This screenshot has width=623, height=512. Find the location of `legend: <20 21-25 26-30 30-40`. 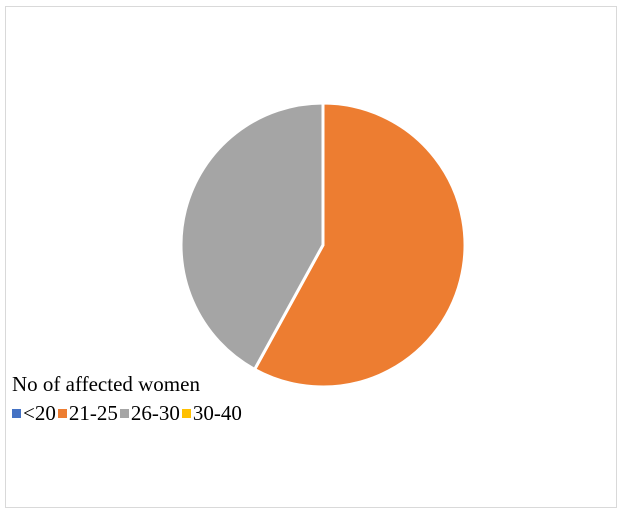

legend: <20 21-25 26-30 30-40 is located at coordinates (128, 413).